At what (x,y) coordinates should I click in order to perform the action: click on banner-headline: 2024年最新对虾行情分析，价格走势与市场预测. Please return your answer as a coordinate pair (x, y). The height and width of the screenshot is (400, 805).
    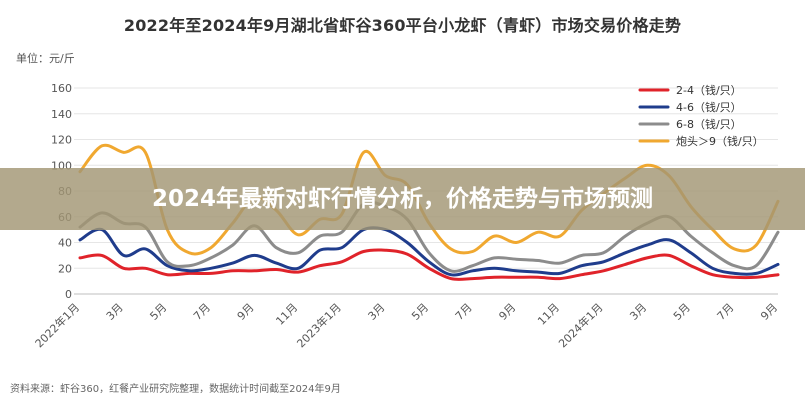
    Looking at the image, I should click on (402, 199).